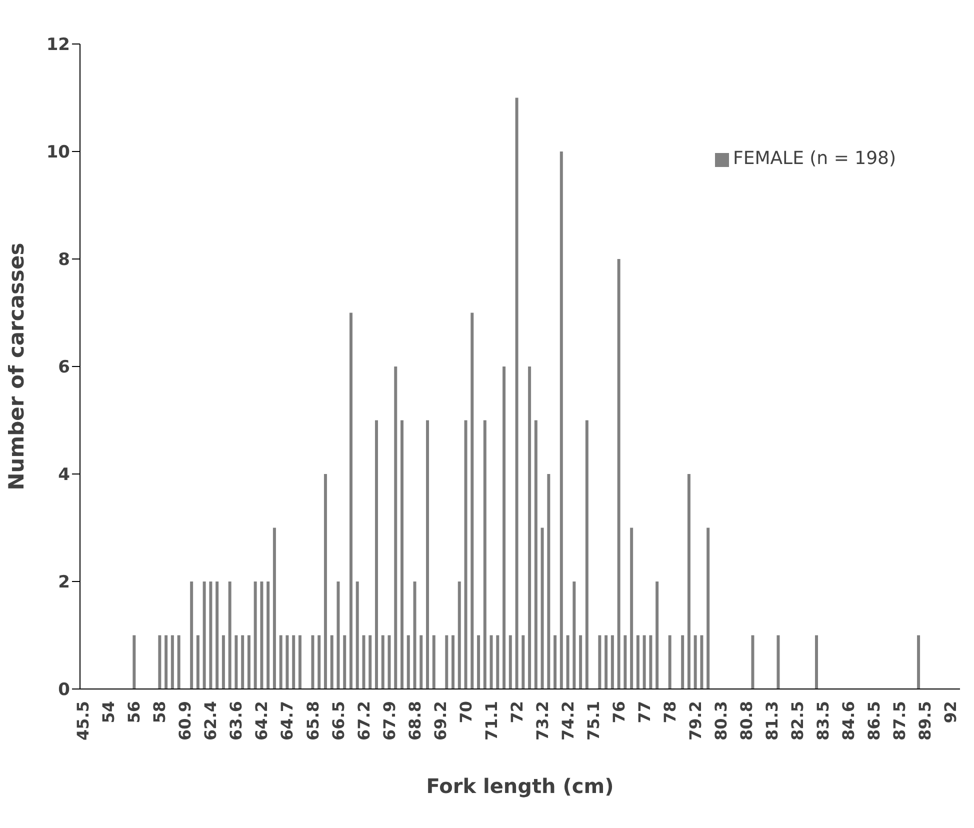 Image resolution: width=974 pixels, height=828 pixels. Describe the element at coordinates (814, 158) in the screenshot. I see `legend-label: FEMALE (n = 198)` at that location.